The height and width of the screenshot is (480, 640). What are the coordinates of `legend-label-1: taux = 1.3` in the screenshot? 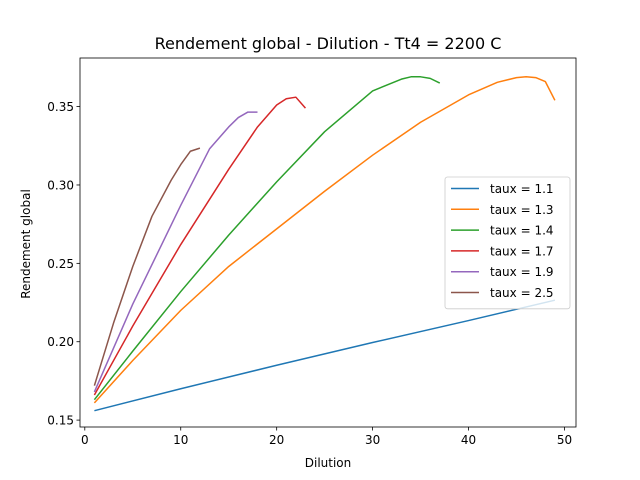 It's located at (522, 210).